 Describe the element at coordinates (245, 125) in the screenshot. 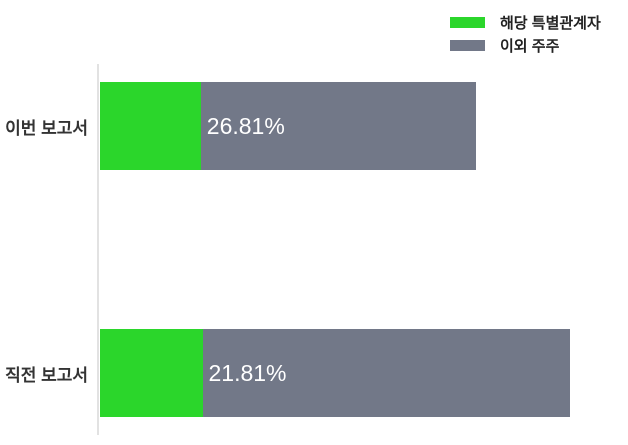

I see `value-label-current: 26.81%` at that location.